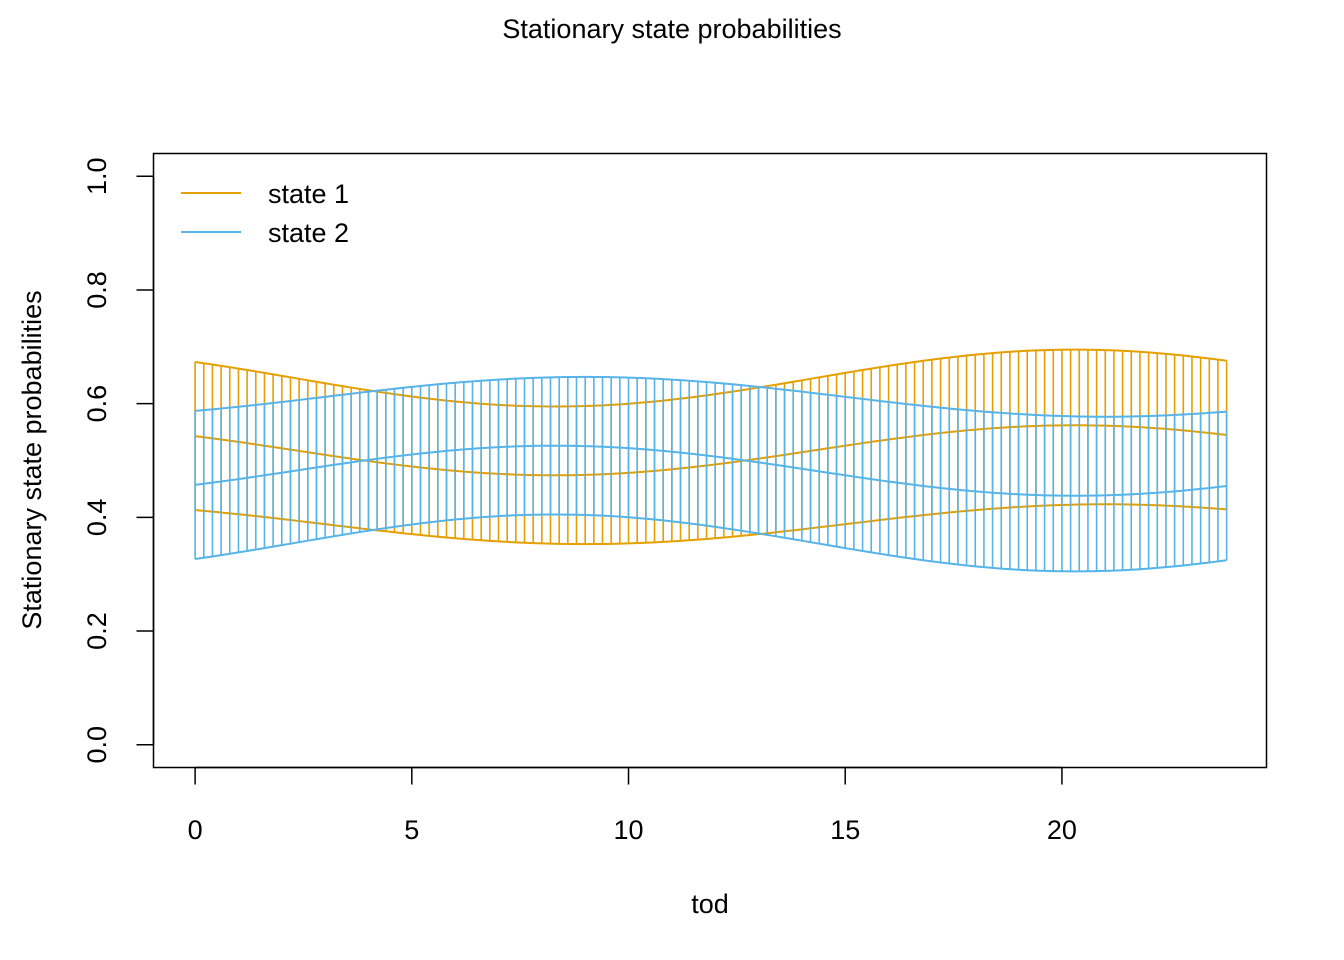  I want to click on x-tick-label: 15, so click(845, 830).